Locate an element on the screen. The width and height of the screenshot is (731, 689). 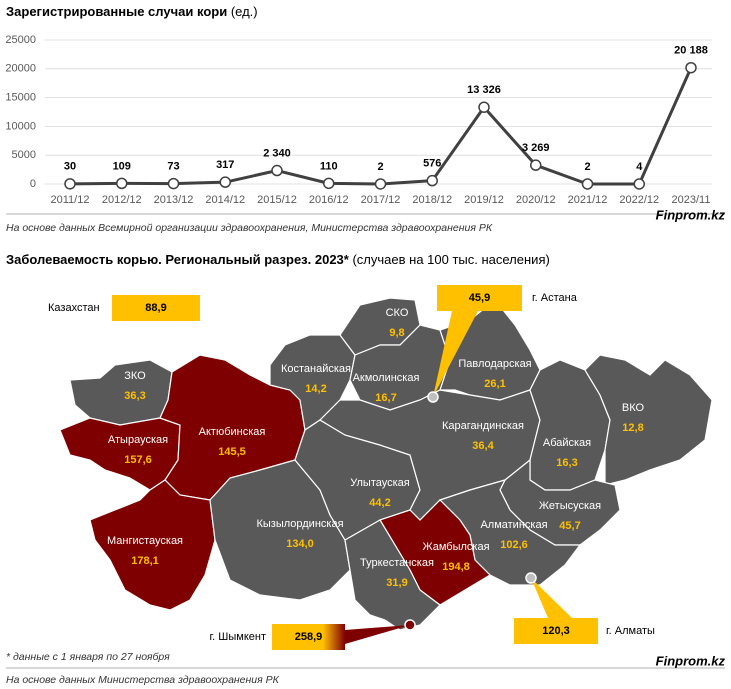
region-name: Актюбинская is located at coordinates (232, 432).